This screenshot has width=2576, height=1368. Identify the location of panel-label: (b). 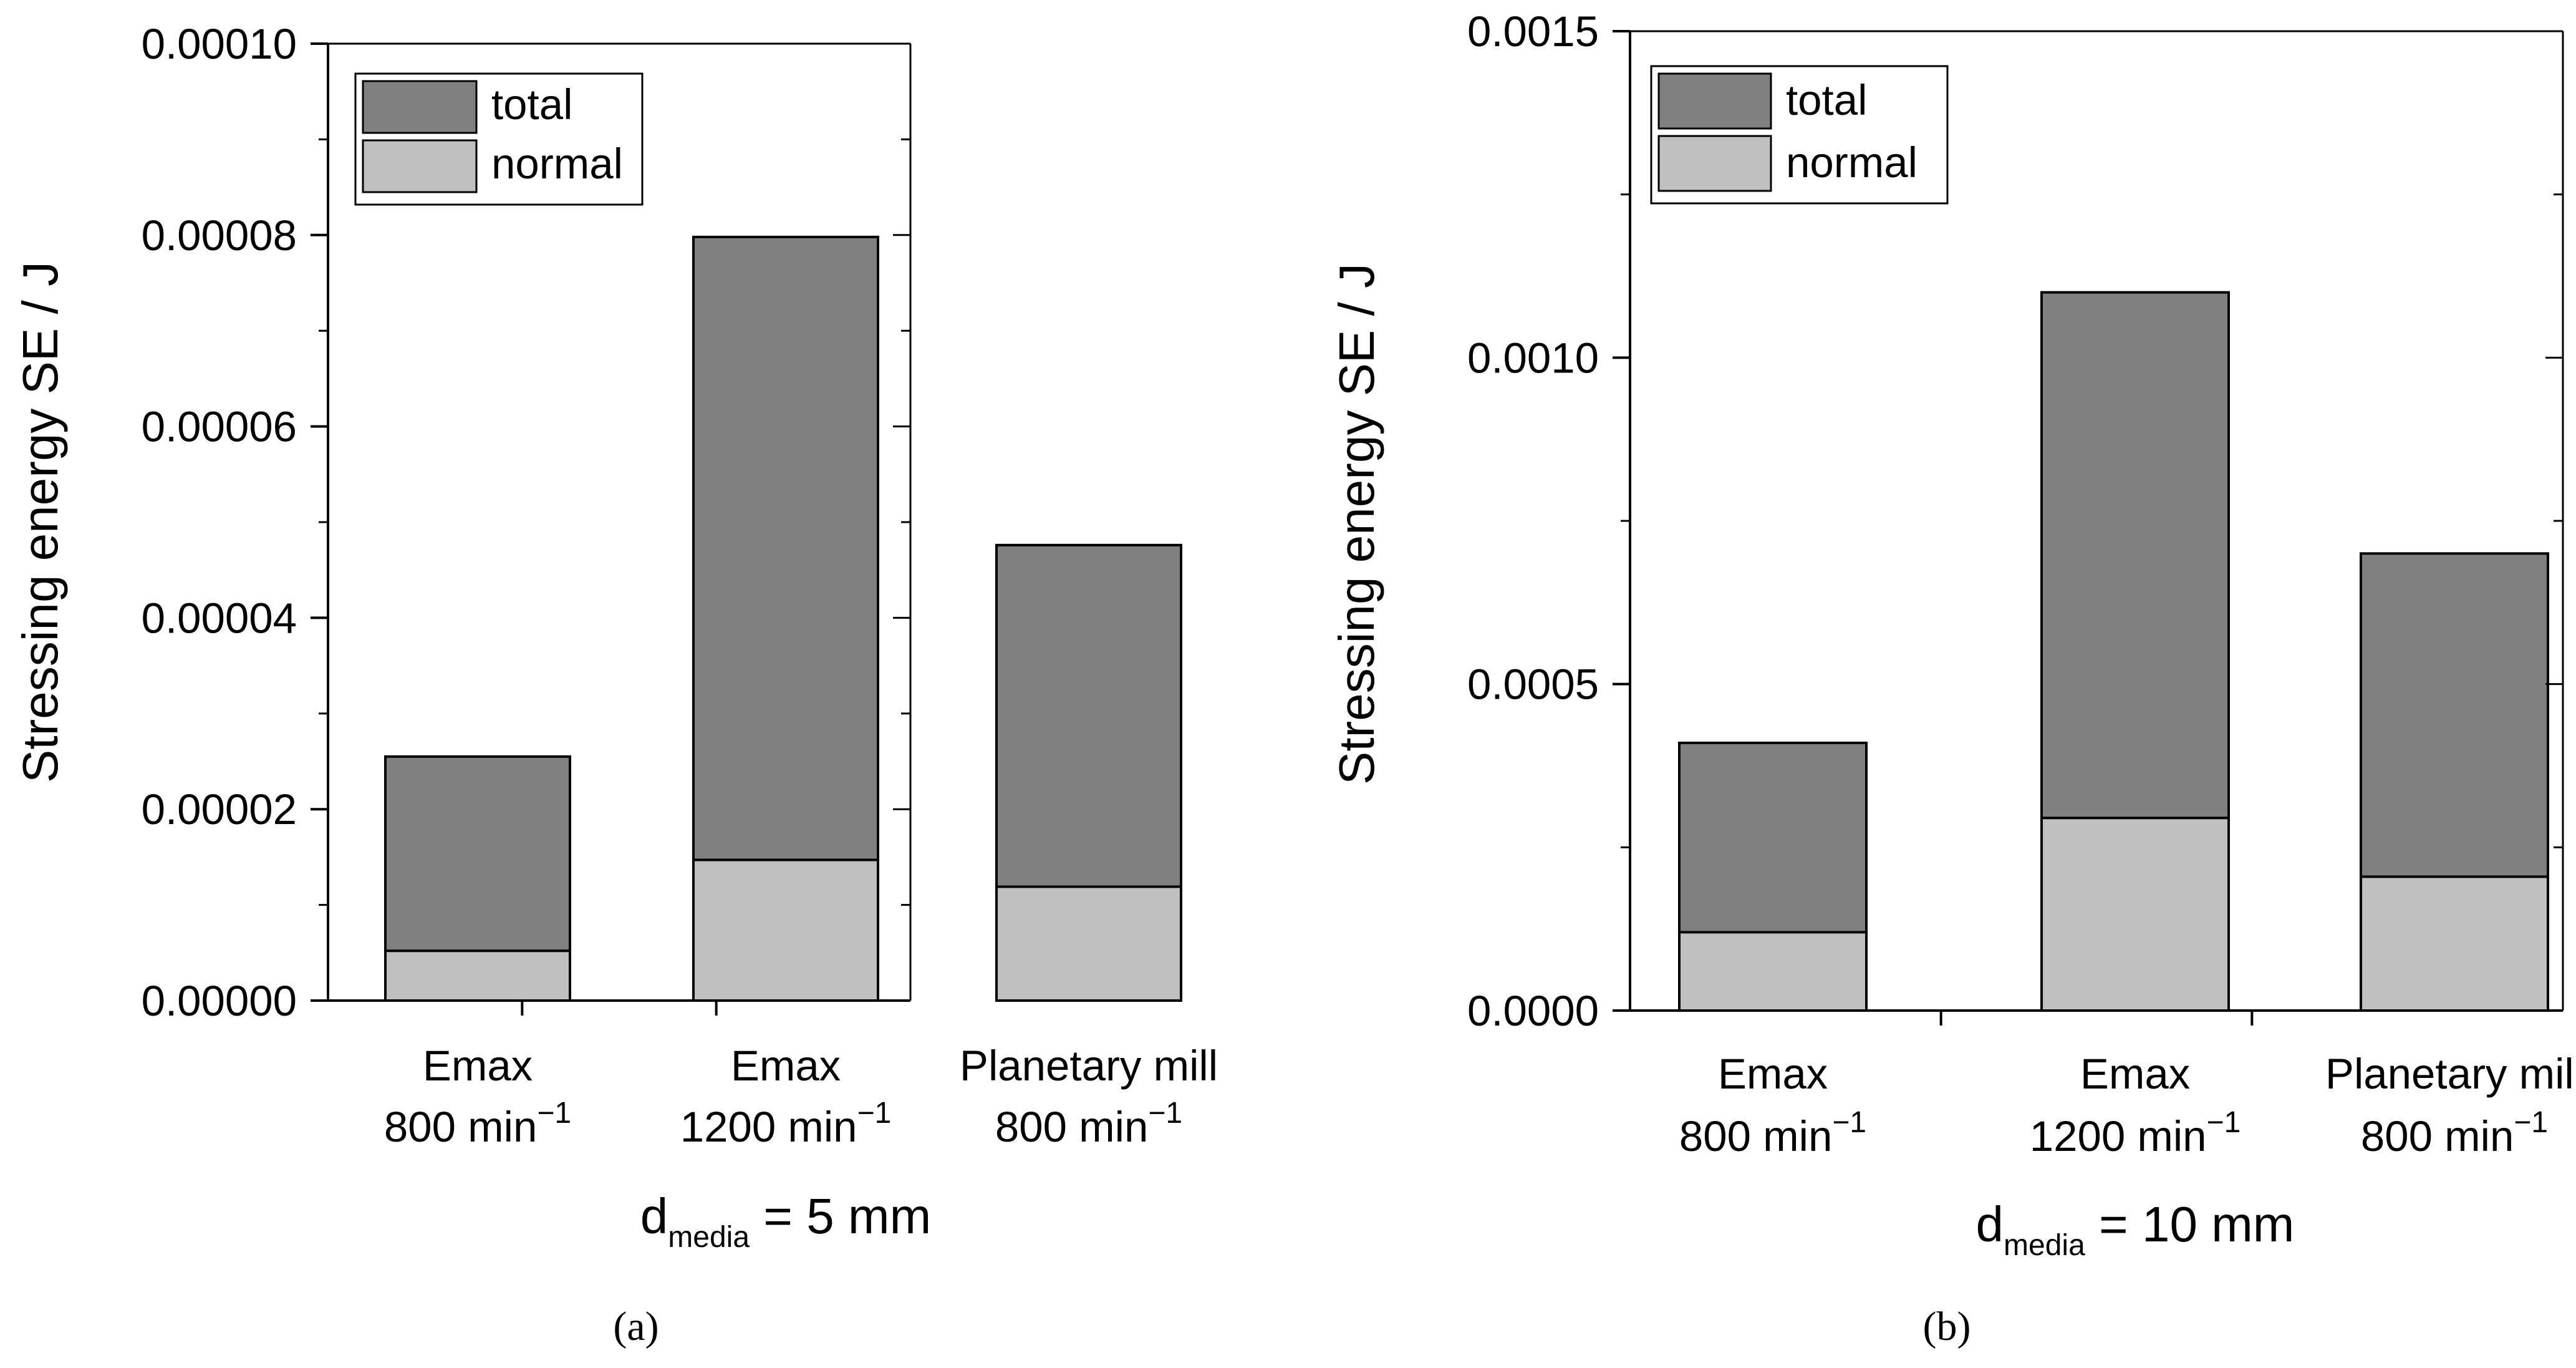
(1947, 1326).